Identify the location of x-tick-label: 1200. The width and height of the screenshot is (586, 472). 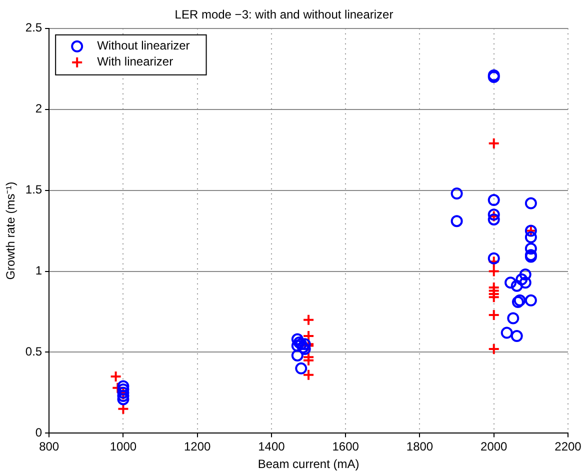
(198, 447).